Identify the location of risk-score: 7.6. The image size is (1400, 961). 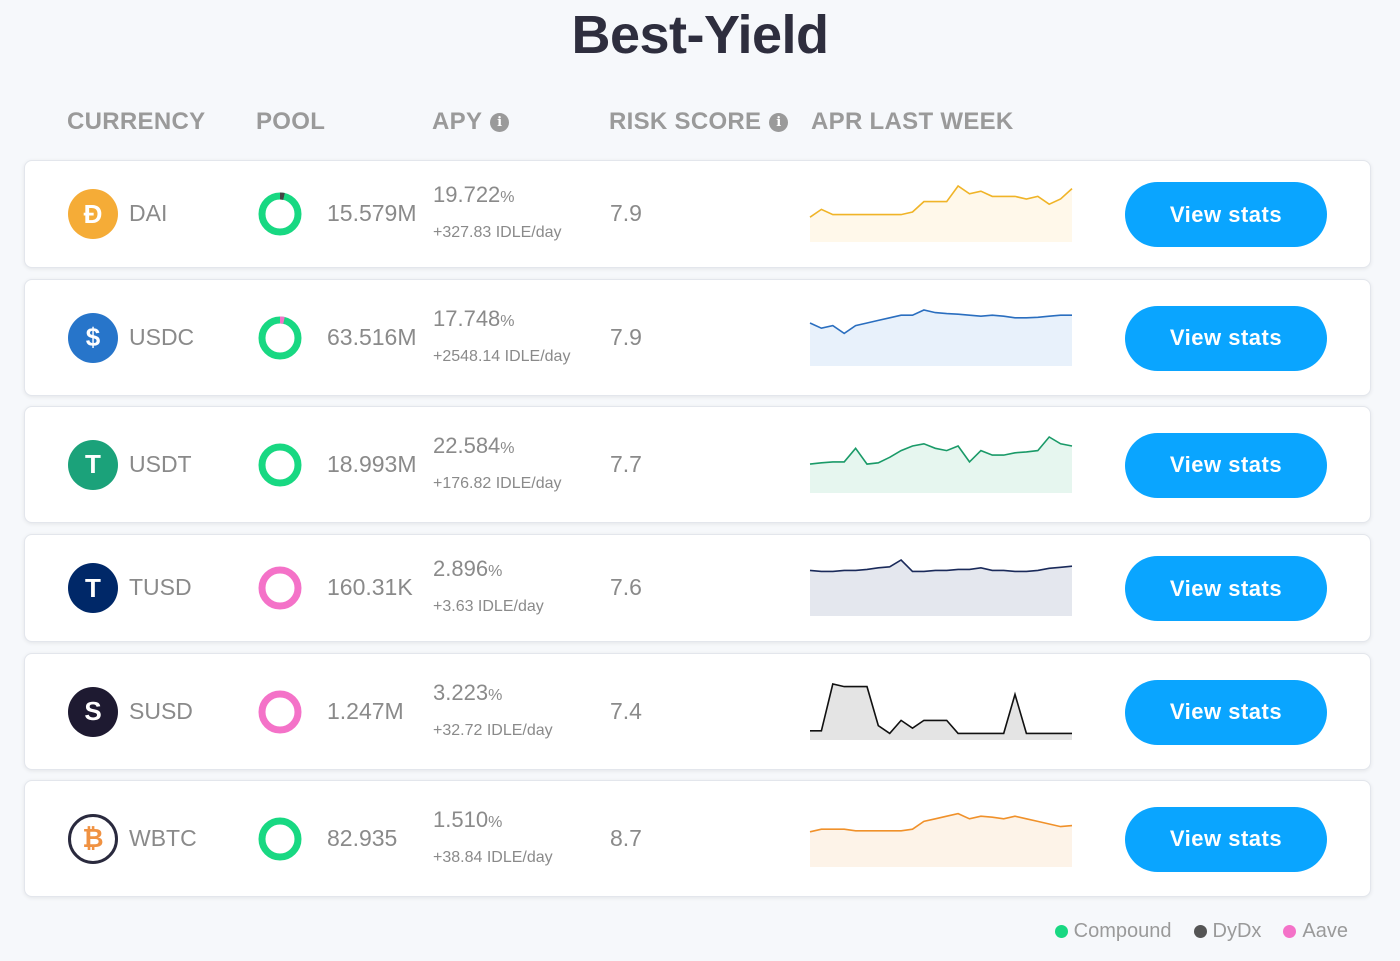
(626, 587).